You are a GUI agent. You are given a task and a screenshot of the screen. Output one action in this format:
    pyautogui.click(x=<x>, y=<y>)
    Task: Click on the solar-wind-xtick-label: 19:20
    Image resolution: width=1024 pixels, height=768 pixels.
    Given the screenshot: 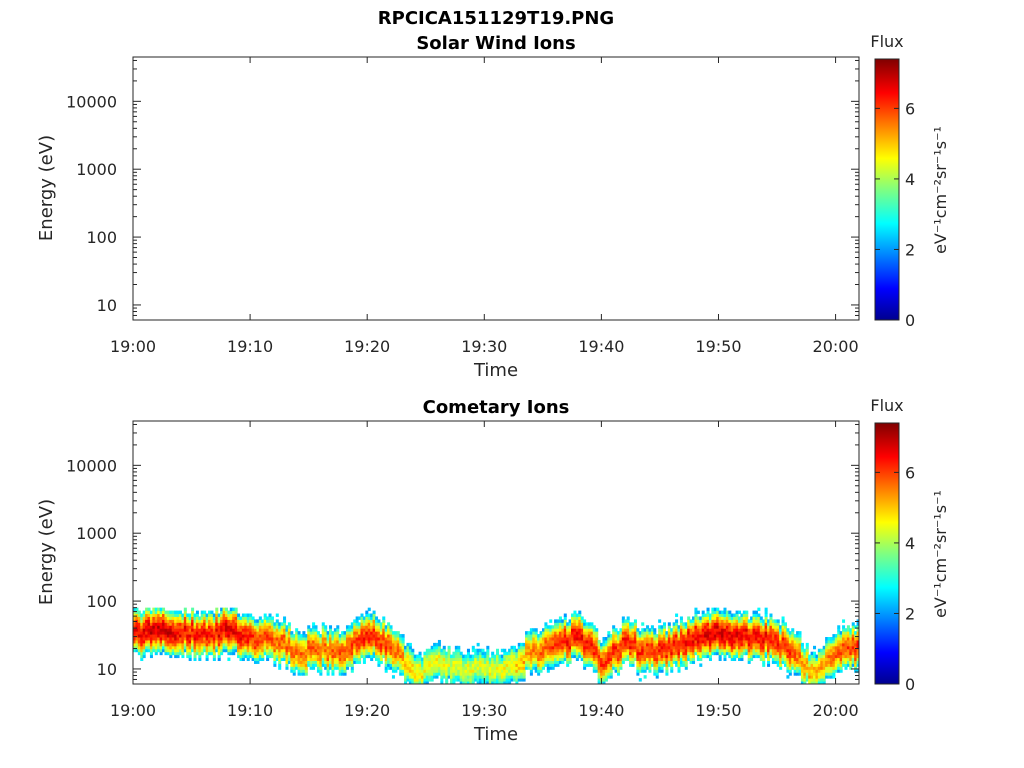 What is the action you would take?
    pyautogui.click(x=367, y=346)
    